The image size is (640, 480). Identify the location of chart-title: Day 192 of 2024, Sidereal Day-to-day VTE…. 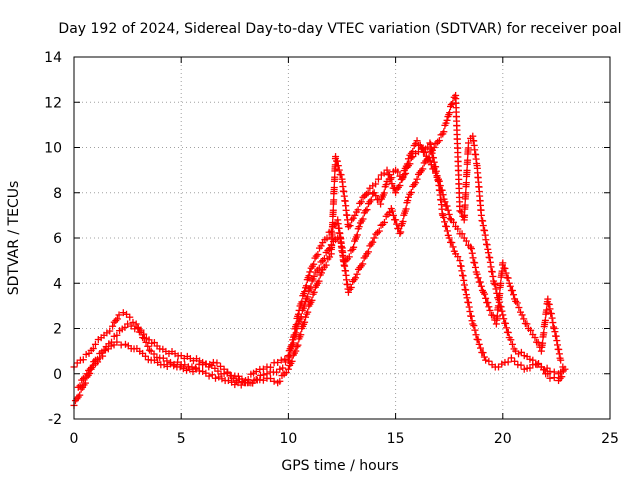
(339, 29).